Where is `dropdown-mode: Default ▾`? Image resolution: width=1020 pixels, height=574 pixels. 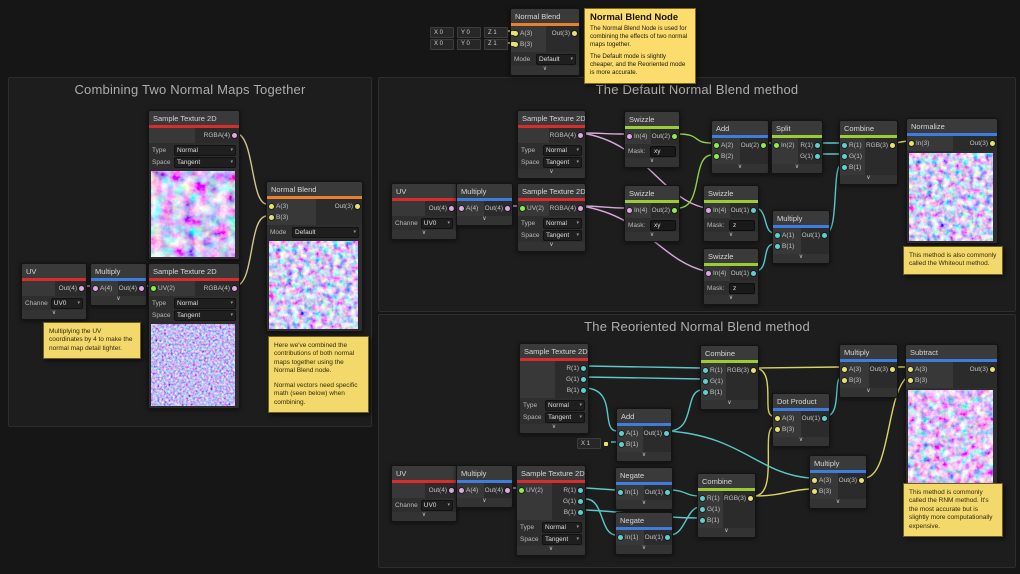
dropdown-mode: Default ▾ is located at coordinates (556, 59).